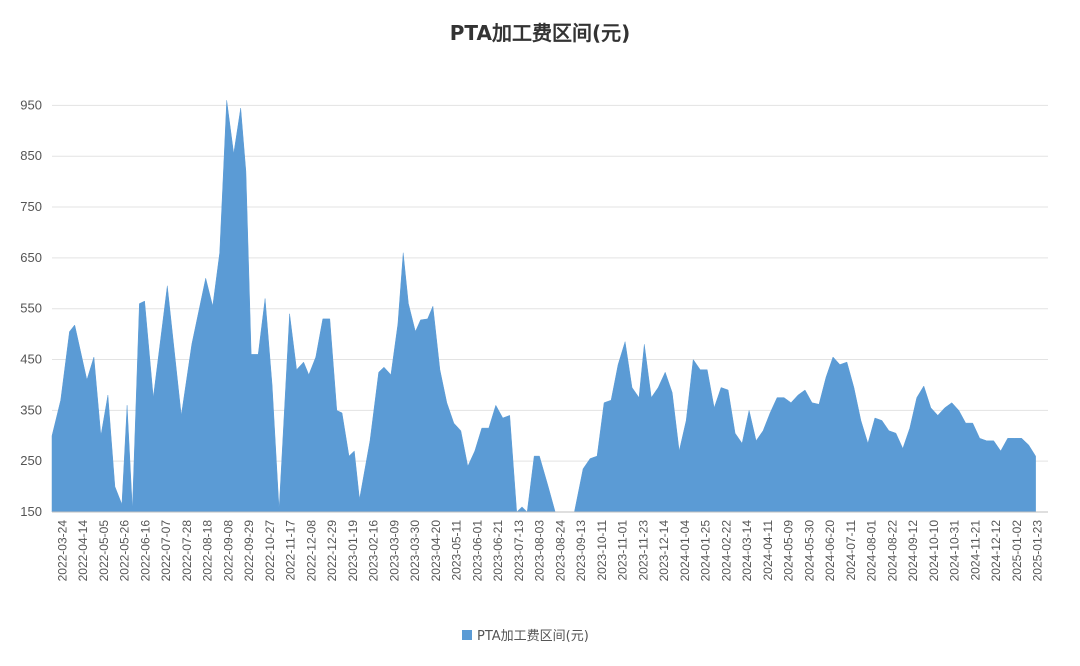 Image resolution: width=1080 pixels, height=666 pixels. Describe the element at coordinates (623, 550) in the screenshot. I see `x-tick-label: 2023-11-01` at that location.